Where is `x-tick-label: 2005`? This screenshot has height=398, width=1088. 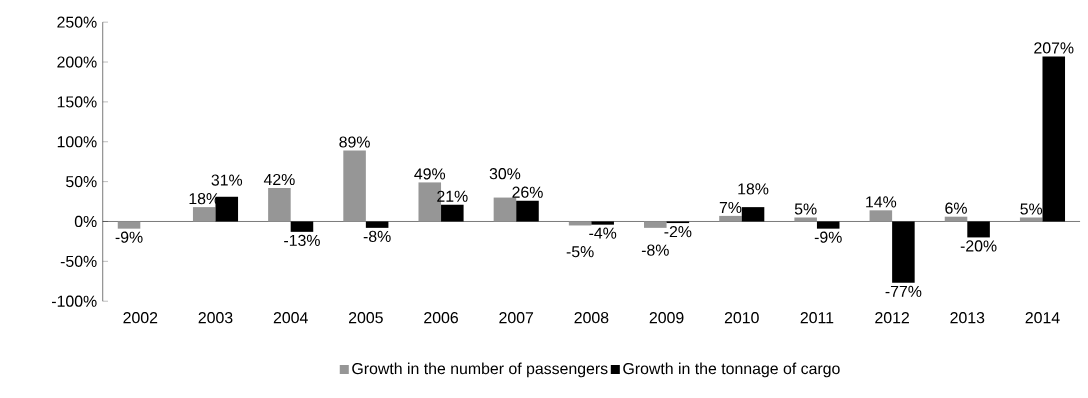
x-tick-label: 2005 is located at coordinates (365, 318).